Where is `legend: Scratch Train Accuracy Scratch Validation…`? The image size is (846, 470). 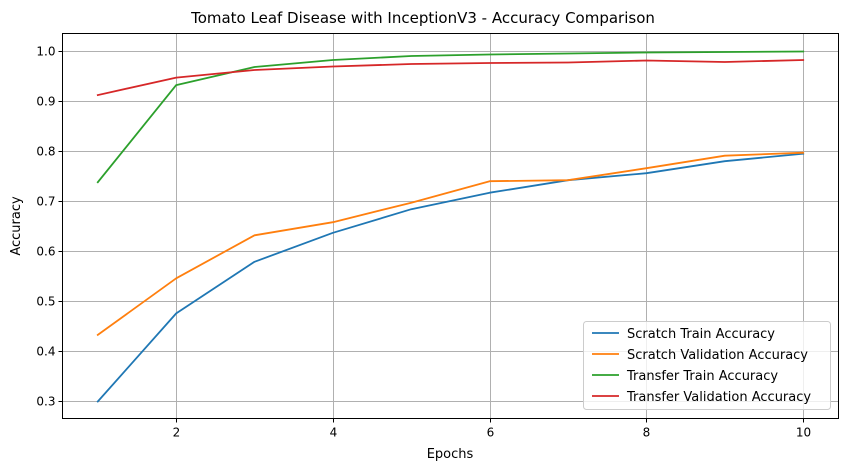
legend: Scratch Train Accuracy Scratch Validation… is located at coordinates (707, 365).